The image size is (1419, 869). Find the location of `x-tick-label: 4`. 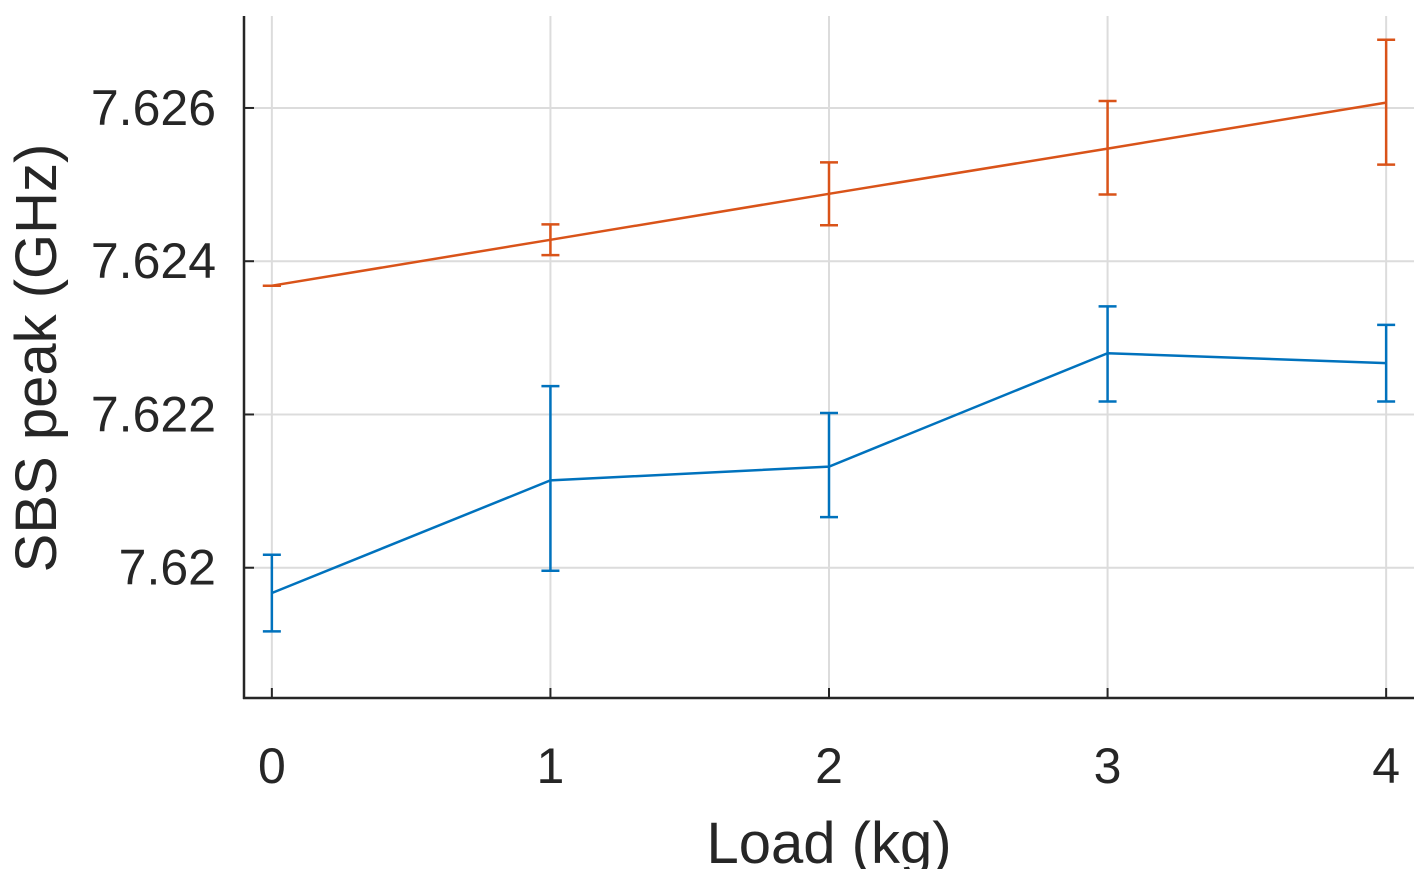

x-tick-label: 4 is located at coordinates (1386, 766).